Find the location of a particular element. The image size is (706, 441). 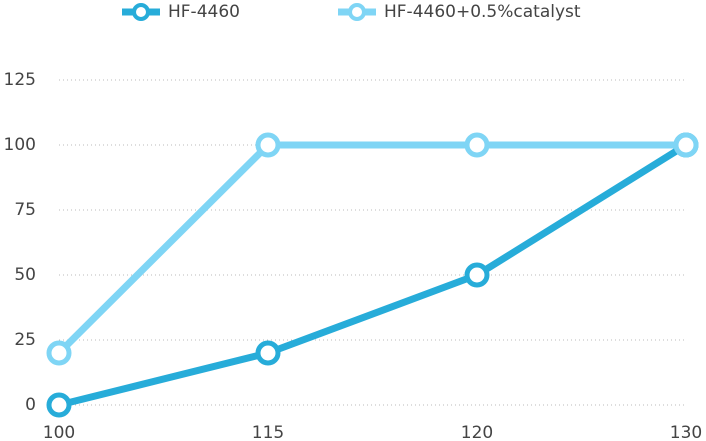

y-tick-label: 75 is located at coordinates (25, 210).